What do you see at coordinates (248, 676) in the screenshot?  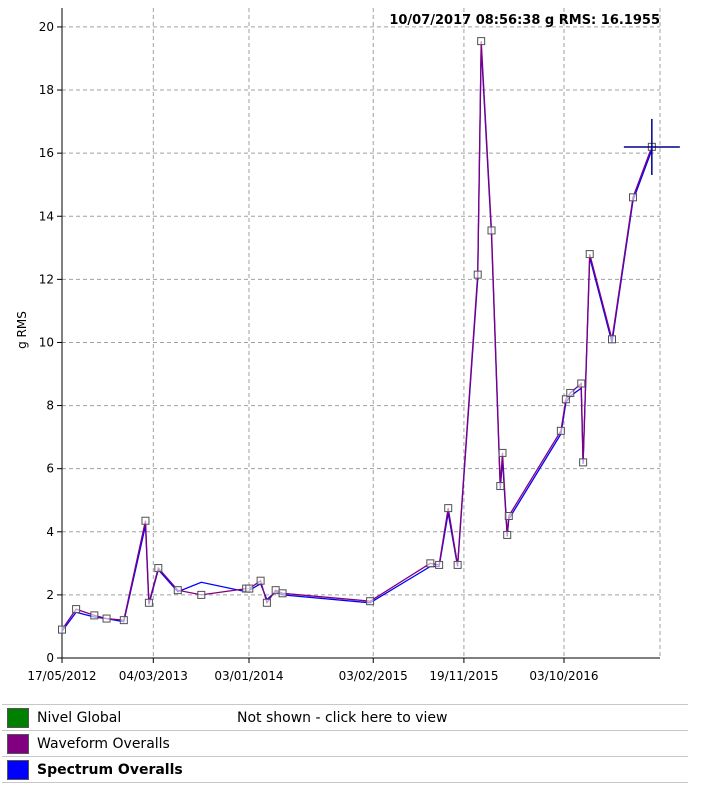 I see `x-tick-label: 03/01/2014` at bounding box center [248, 676].